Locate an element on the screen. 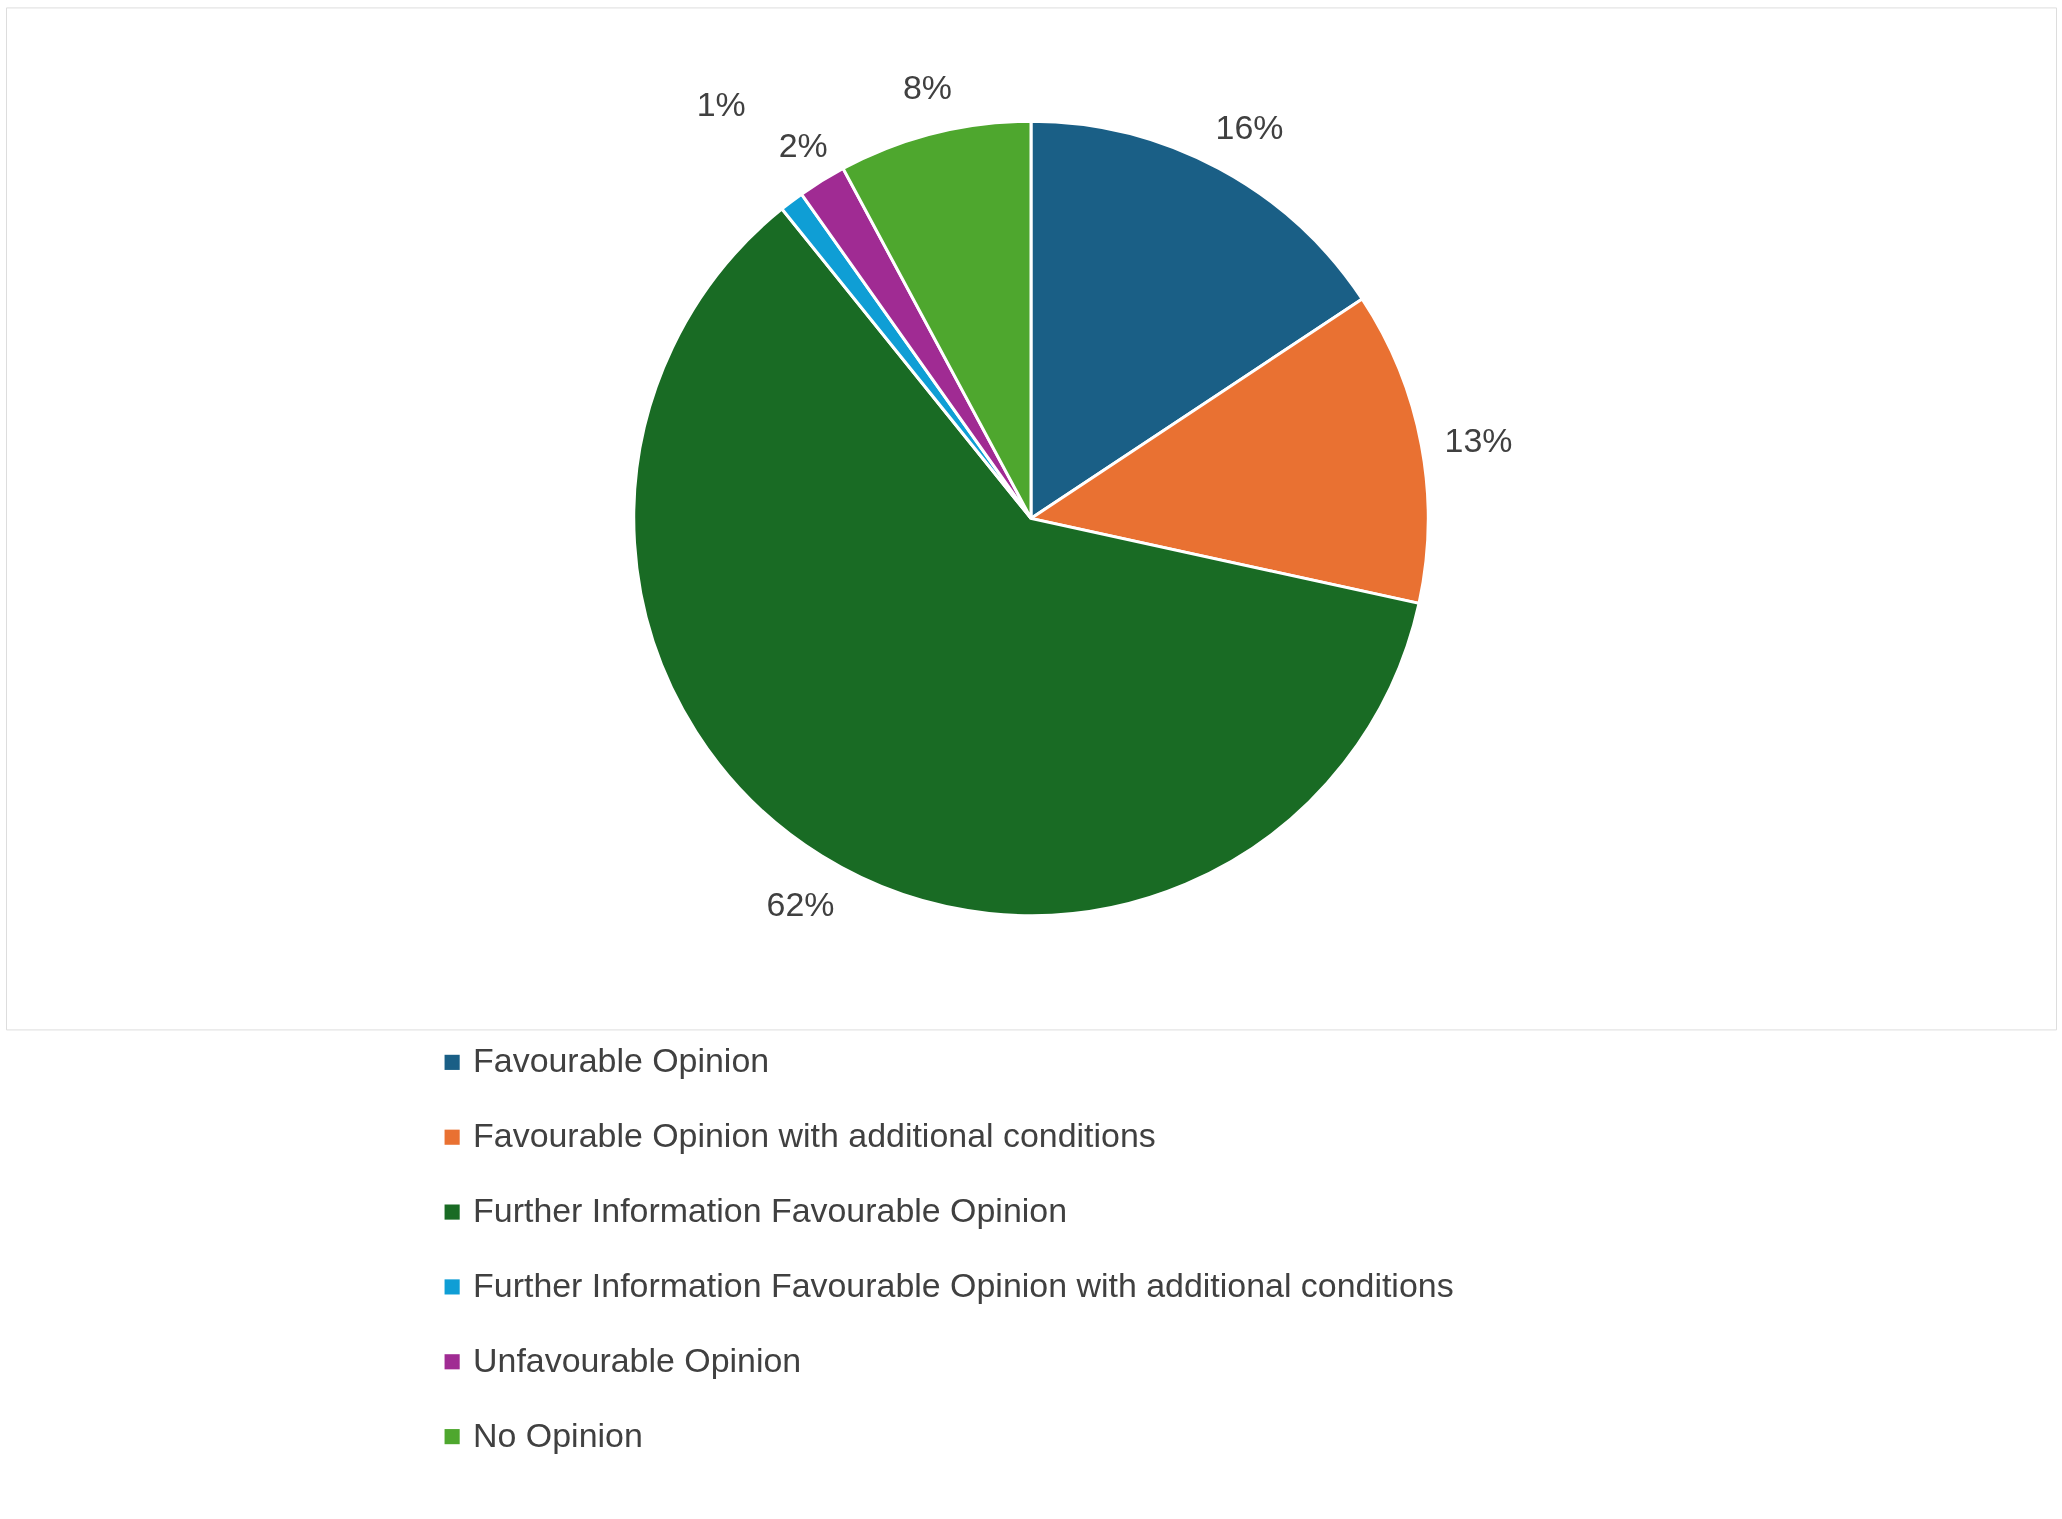  legend-label: Favourable Opinion is located at coordinates (621, 1060).